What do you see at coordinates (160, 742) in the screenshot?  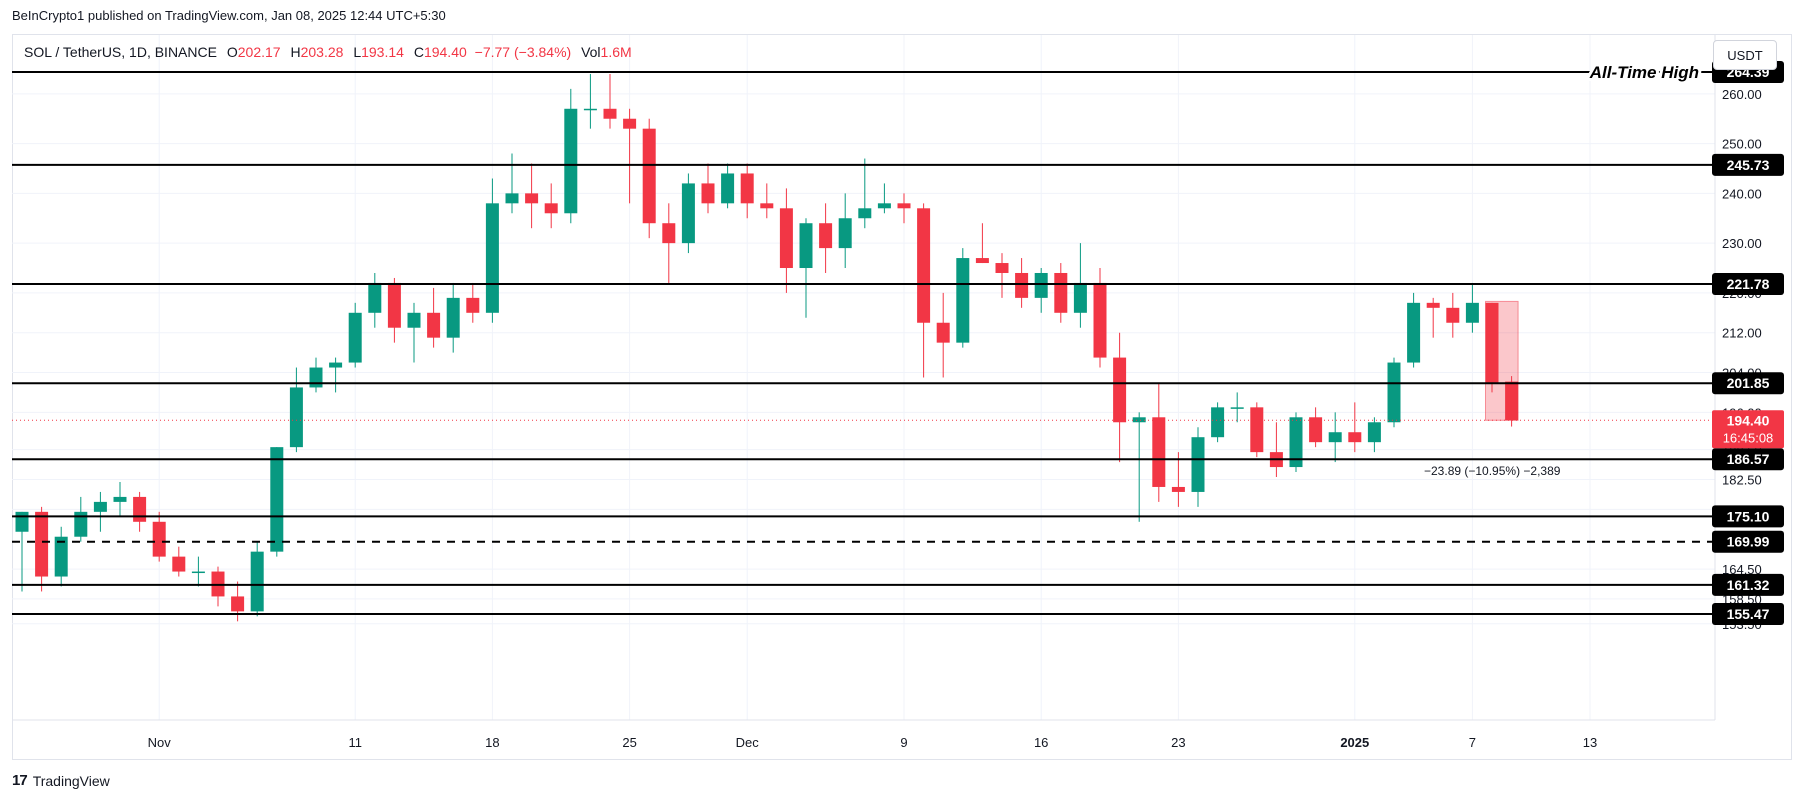 I see `x-tick-label: Nov` at bounding box center [160, 742].